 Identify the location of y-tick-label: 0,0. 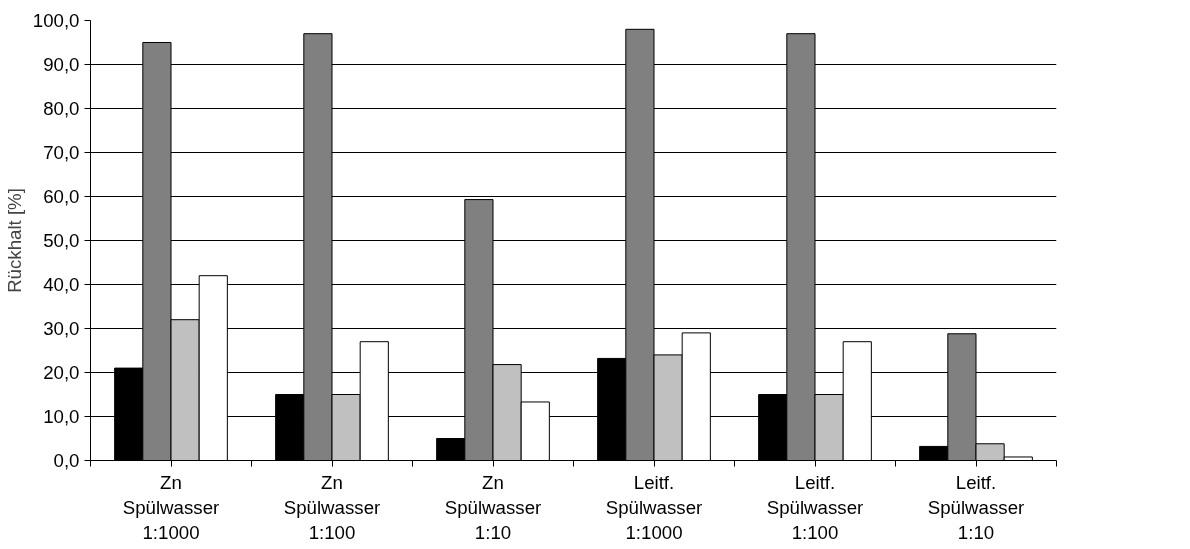
(66, 460).